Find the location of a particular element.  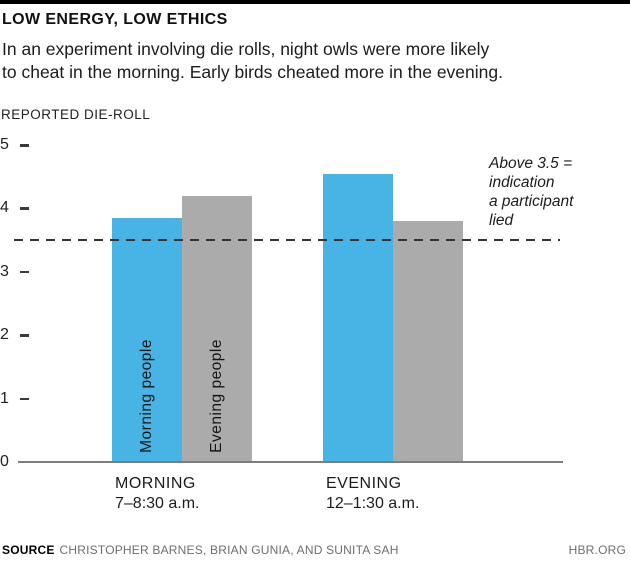

y-tick-label-4: 4 is located at coordinates (4, 208).